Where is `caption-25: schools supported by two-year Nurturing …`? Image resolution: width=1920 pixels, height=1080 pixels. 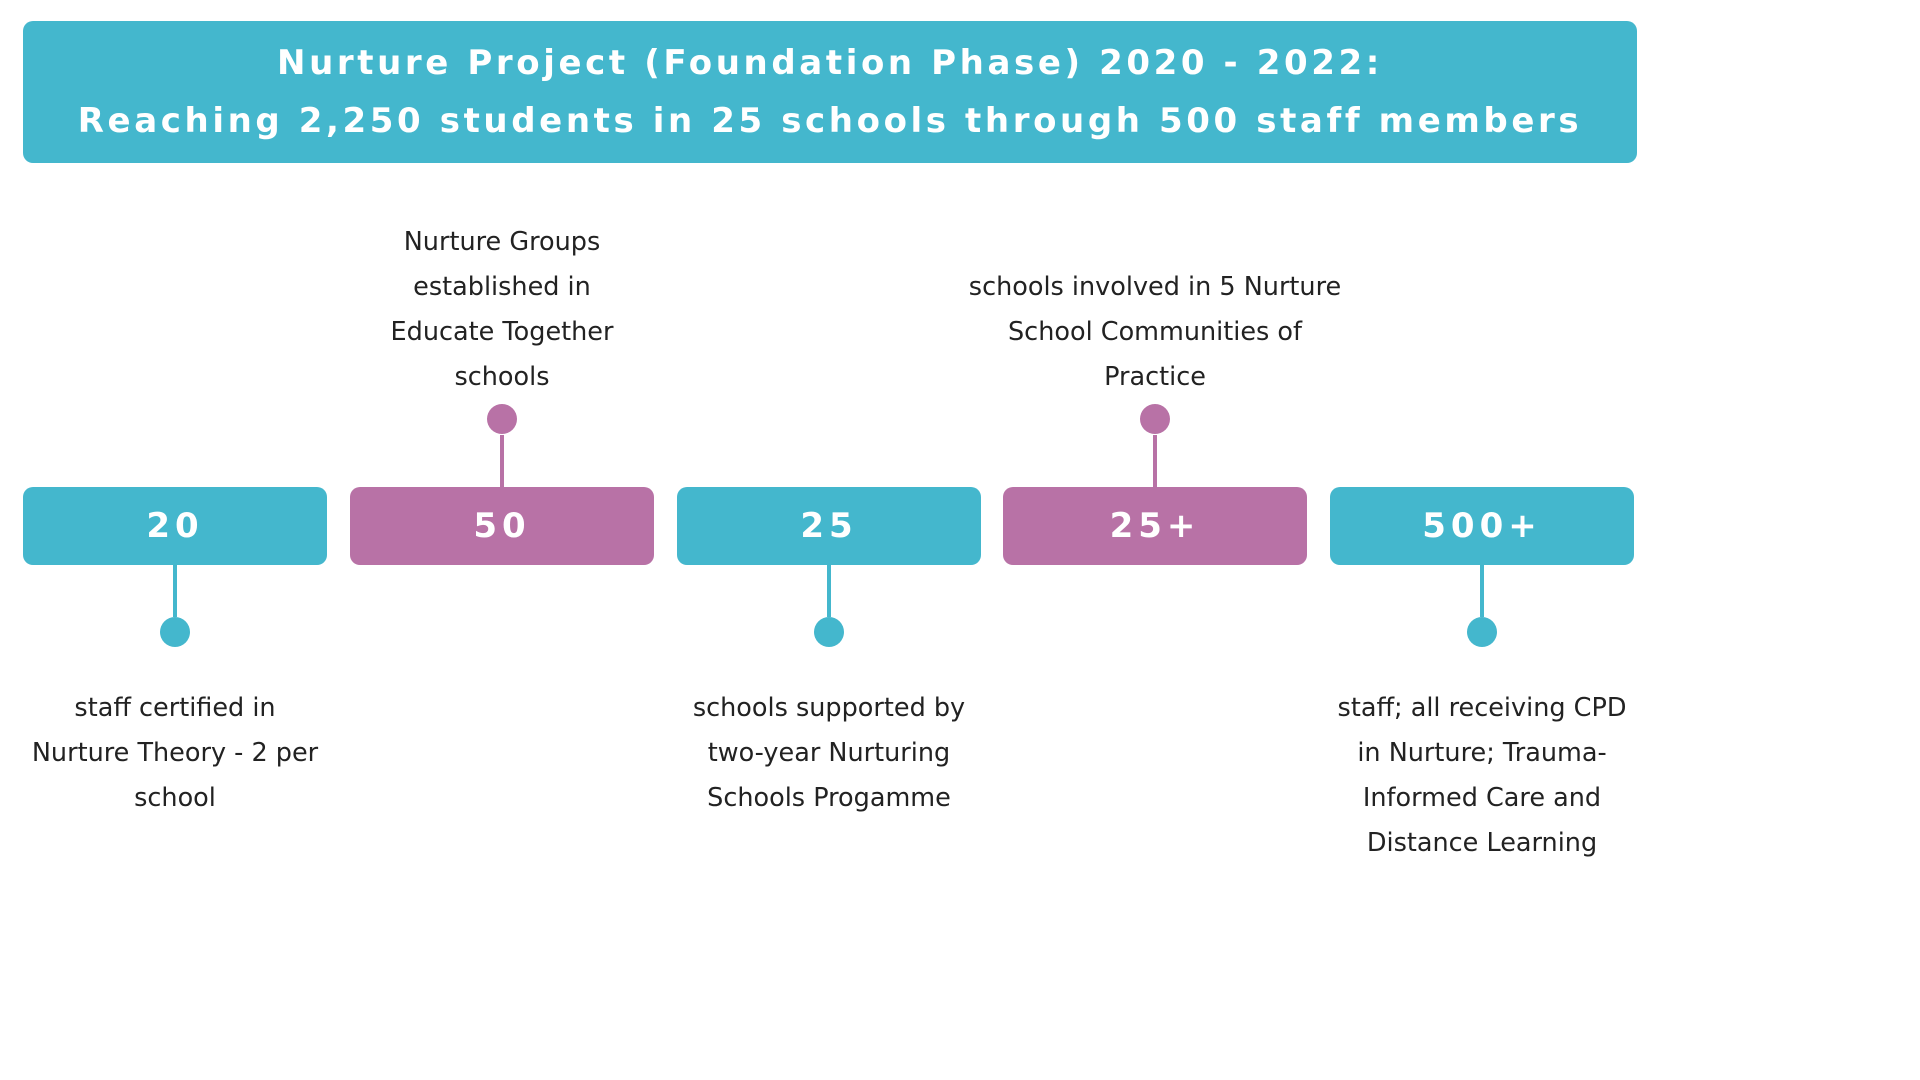
caption-25: schools supported by two-year Nurturing … is located at coordinates (829, 753).